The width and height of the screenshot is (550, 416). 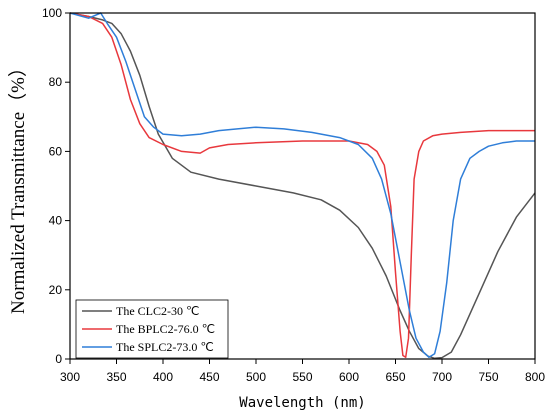 I want to click on x-axis-label: Wavelength (nm), so click(x=302, y=403).